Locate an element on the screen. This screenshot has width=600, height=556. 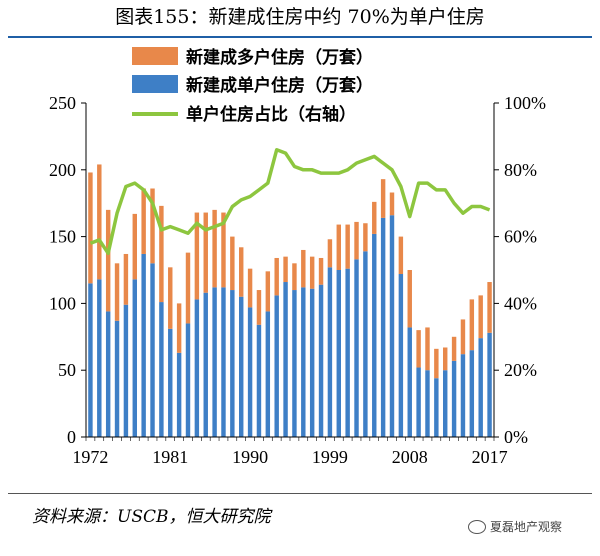
bar-single-2004 is located at coordinates (374, 335).